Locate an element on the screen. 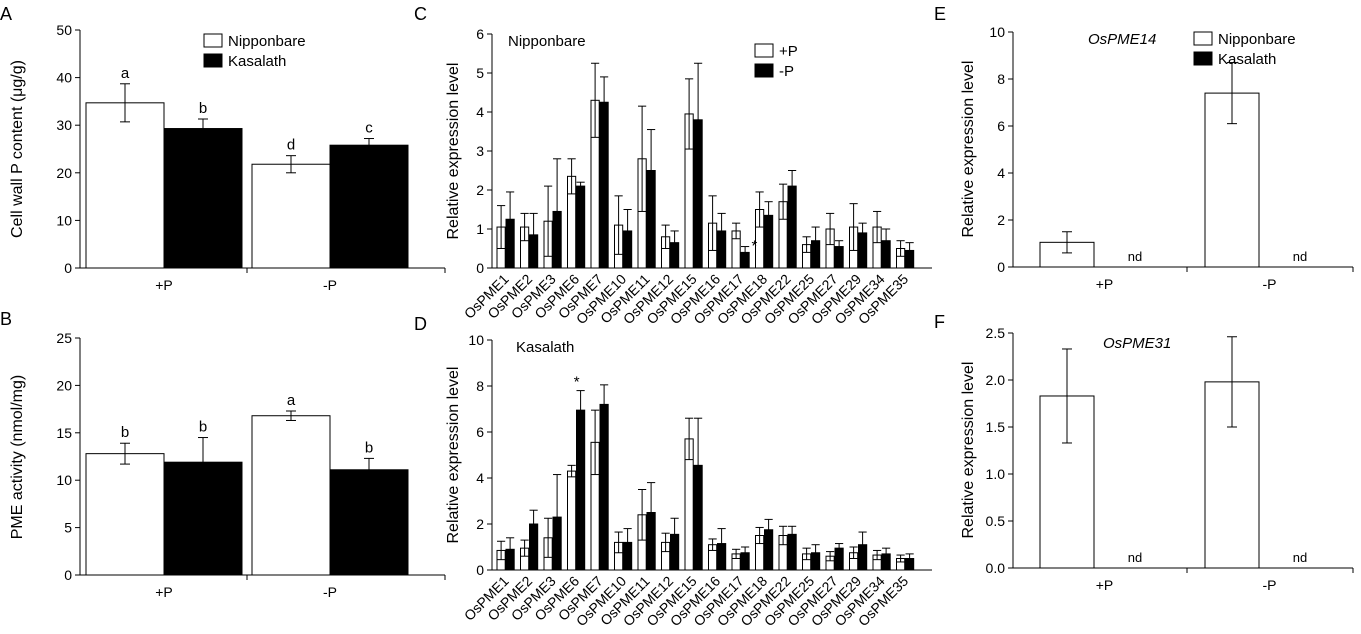  chart-title: Nipponbare is located at coordinates (547, 41).